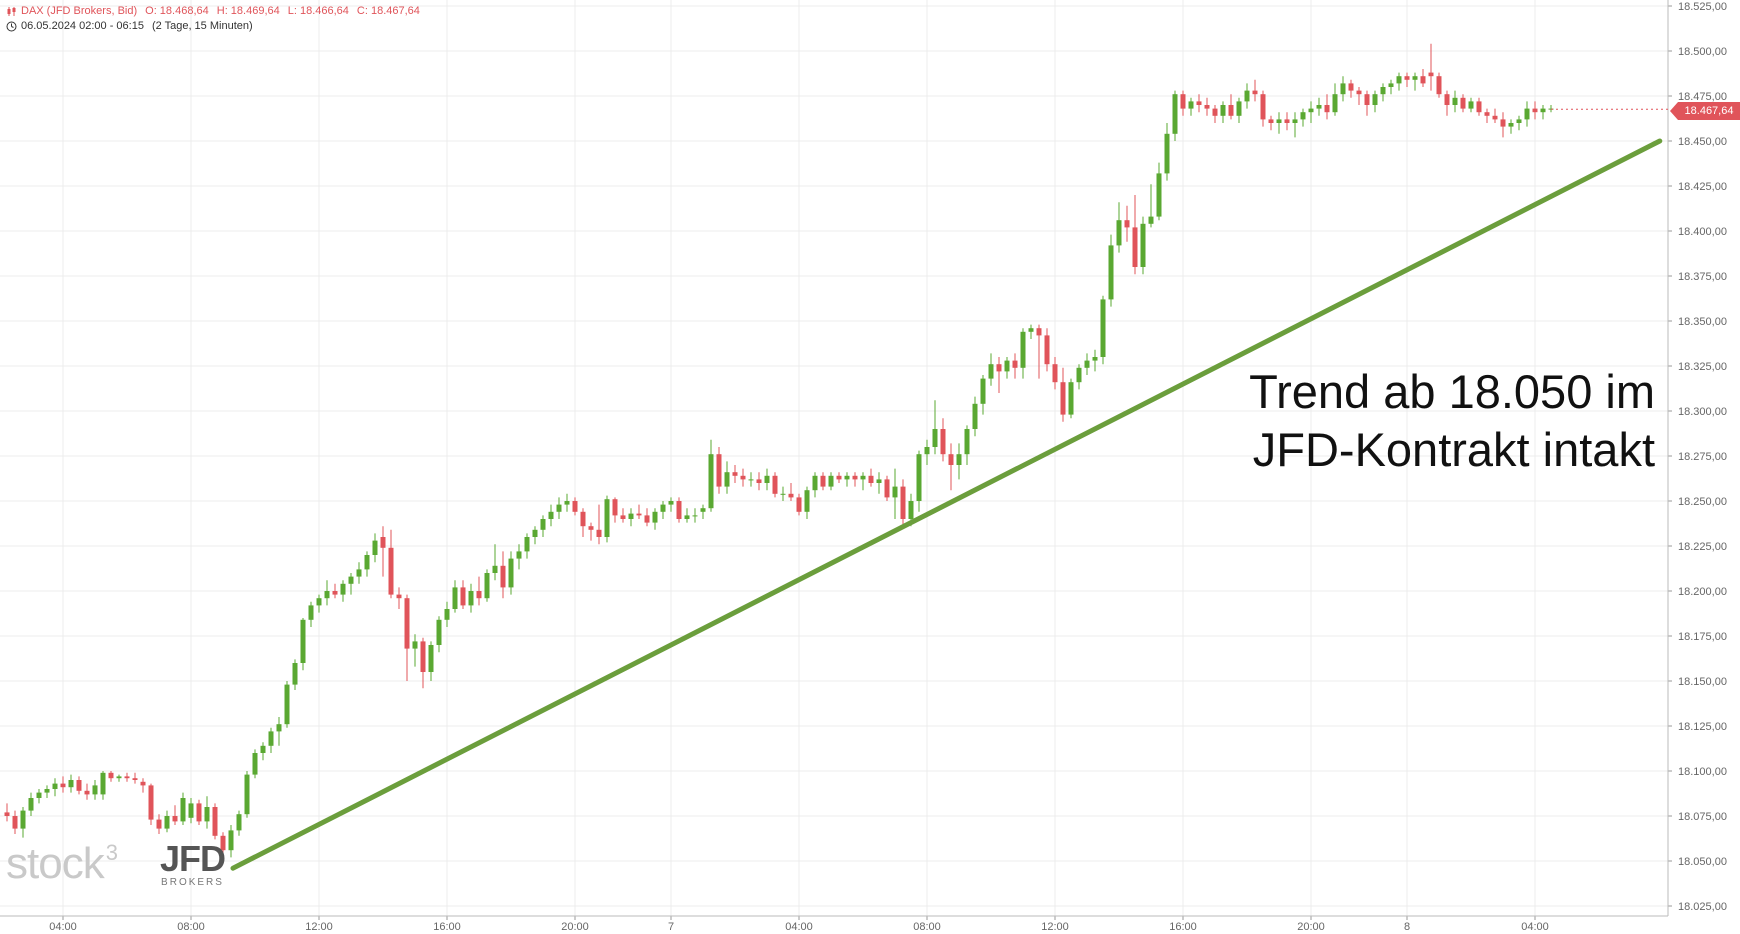 This screenshot has width=1740, height=934. Describe the element at coordinates (1447, 421) in the screenshot. I see `trend-annotation: Trend ab 18.050 im JFD-Kontrakt intakt` at that location.